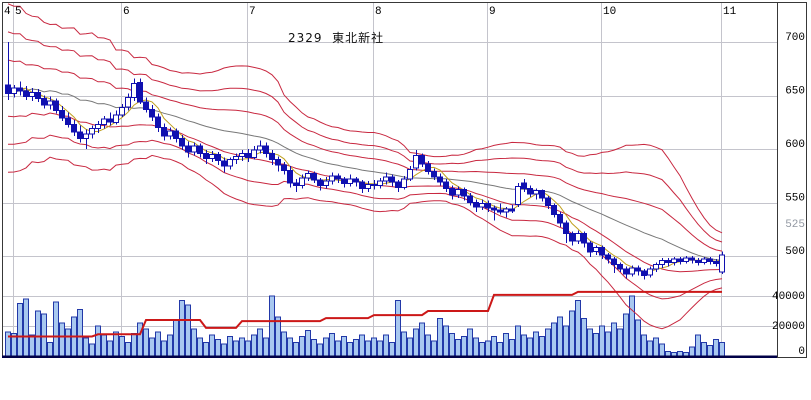  What do you see at coordinates (795, 145) in the screenshot?
I see `price-tick-label: 600` at bounding box center [795, 145].